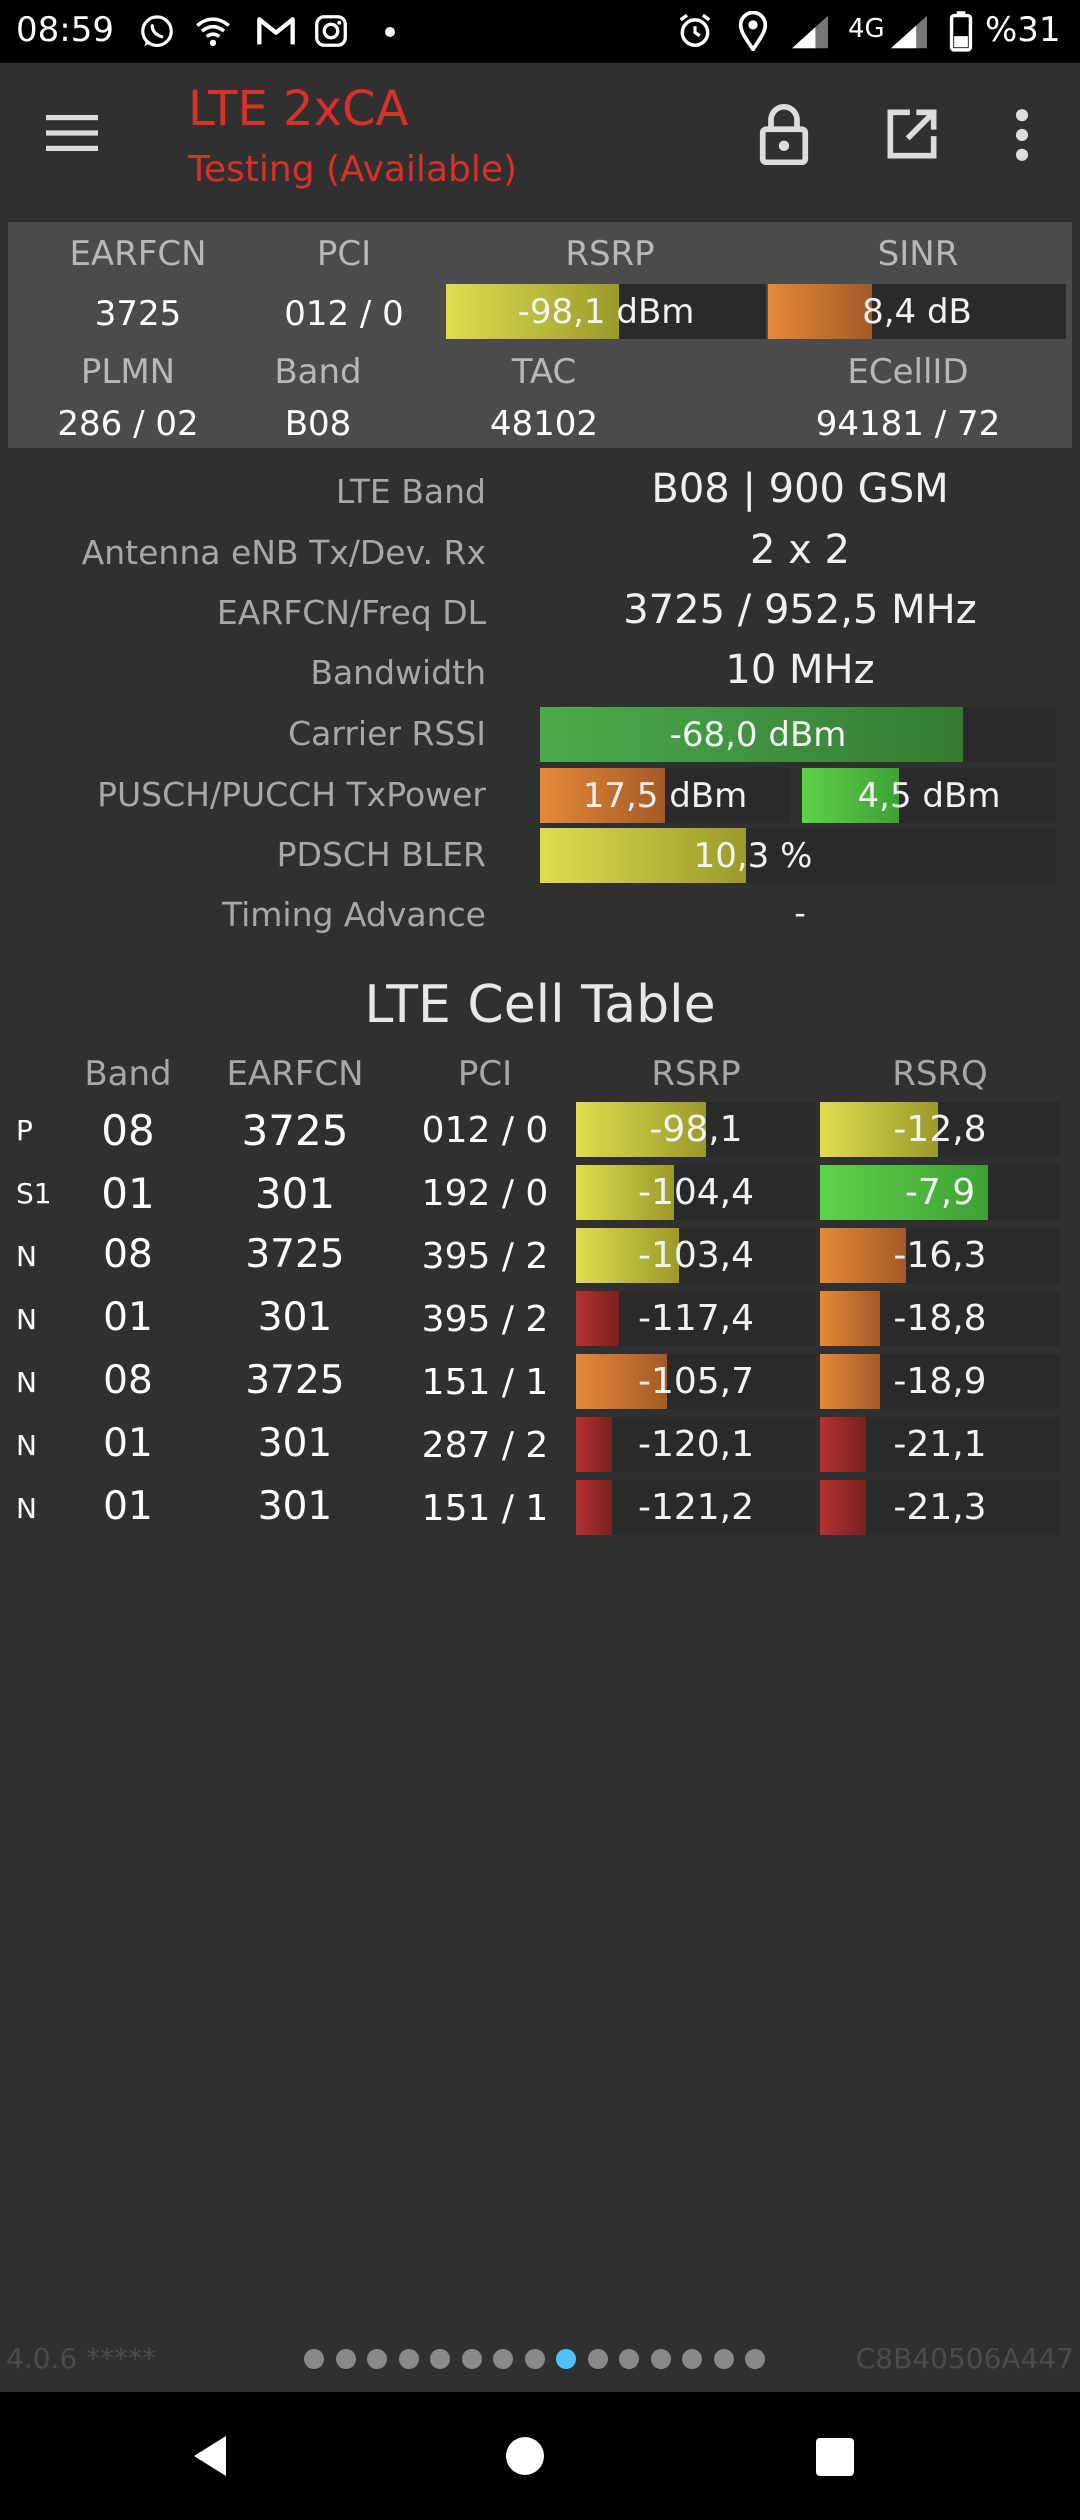 Image resolution: width=1080 pixels, height=2520 pixels. I want to click on cell-rsrp-value: -105,7, so click(696, 1381).